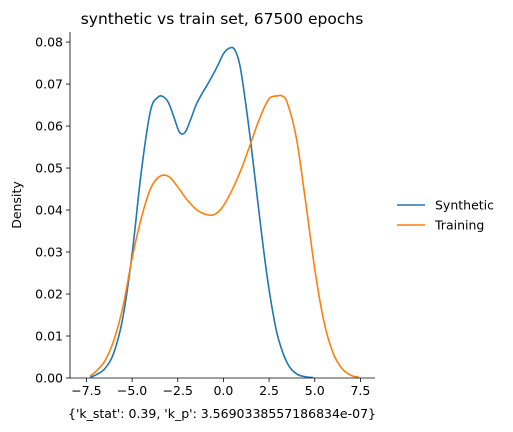  I want to click on x-tick-label: −2.5, so click(178, 390).